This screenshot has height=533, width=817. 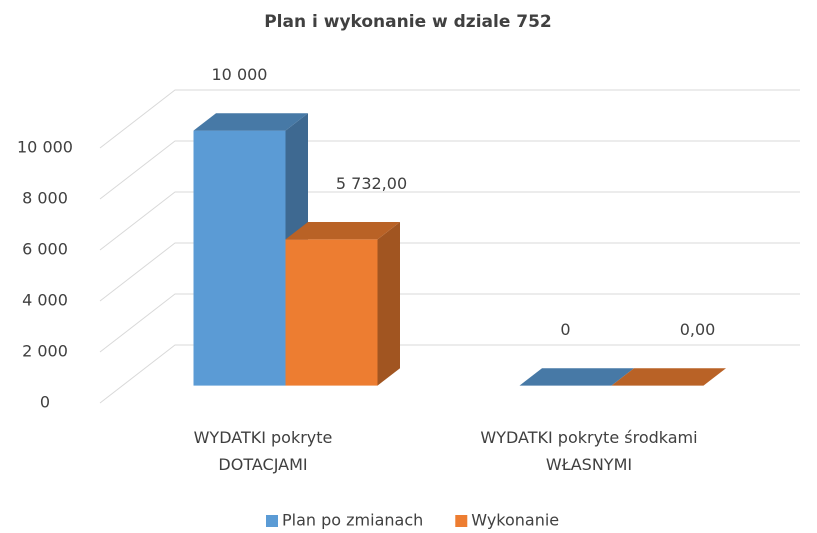 What do you see at coordinates (45, 351) in the screenshot?
I see `y-tick-label: 2 000` at bounding box center [45, 351].